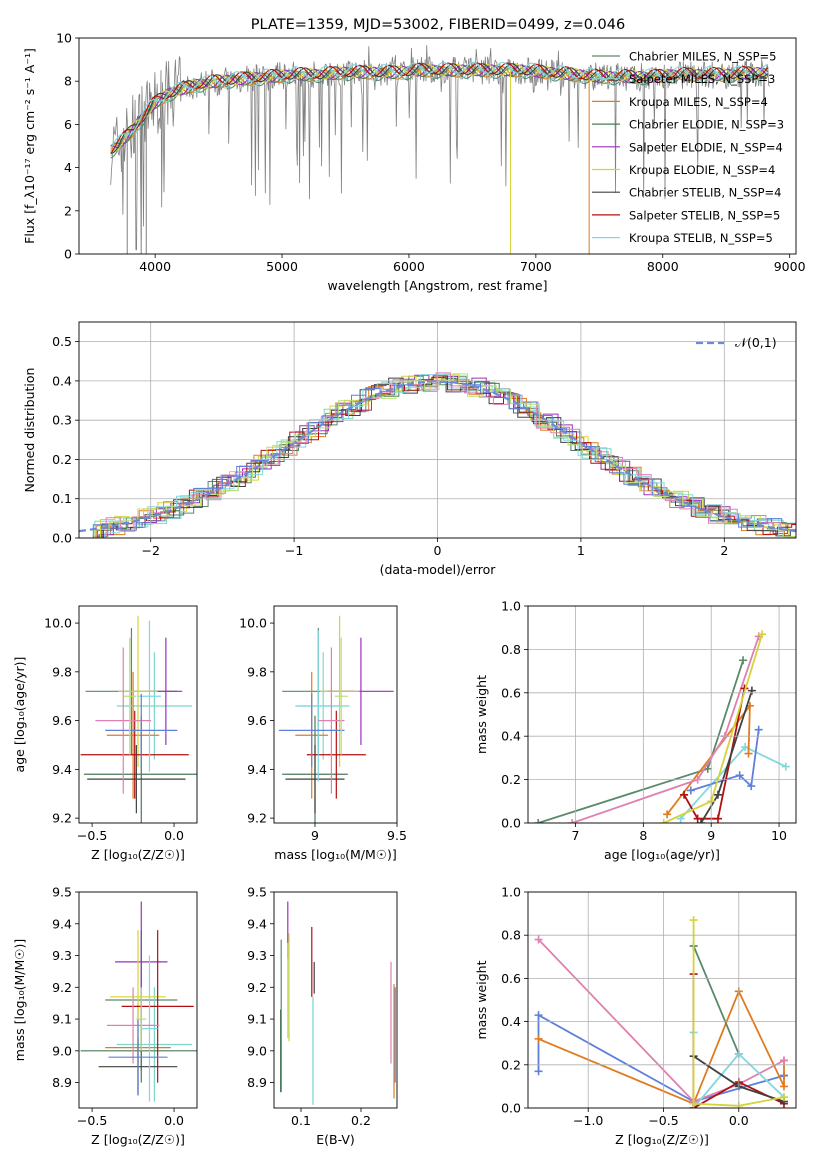  I want to click on x-tick-label: 6000, so click(409, 266).